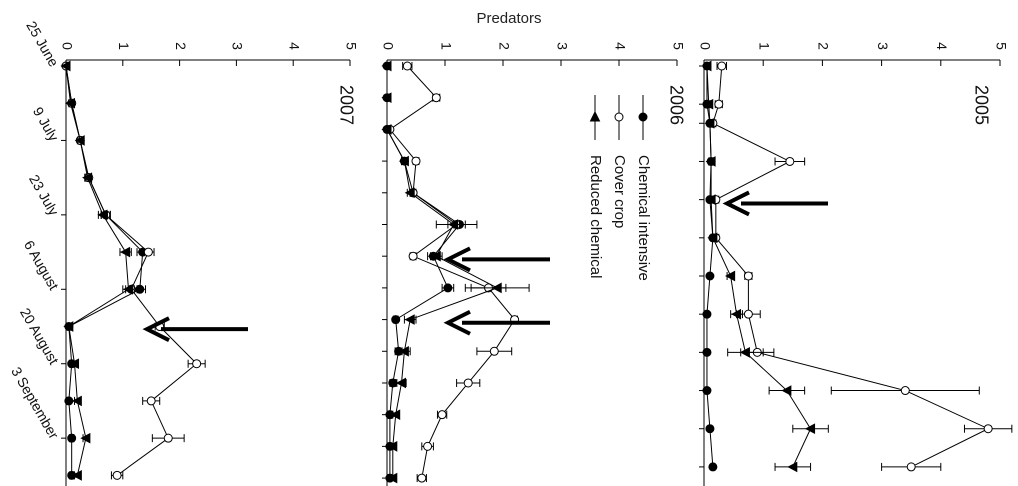  What do you see at coordinates (42, 43) in the screenshot?
I see `time-tick-label: 25 June` at bounding box center [42, 43].